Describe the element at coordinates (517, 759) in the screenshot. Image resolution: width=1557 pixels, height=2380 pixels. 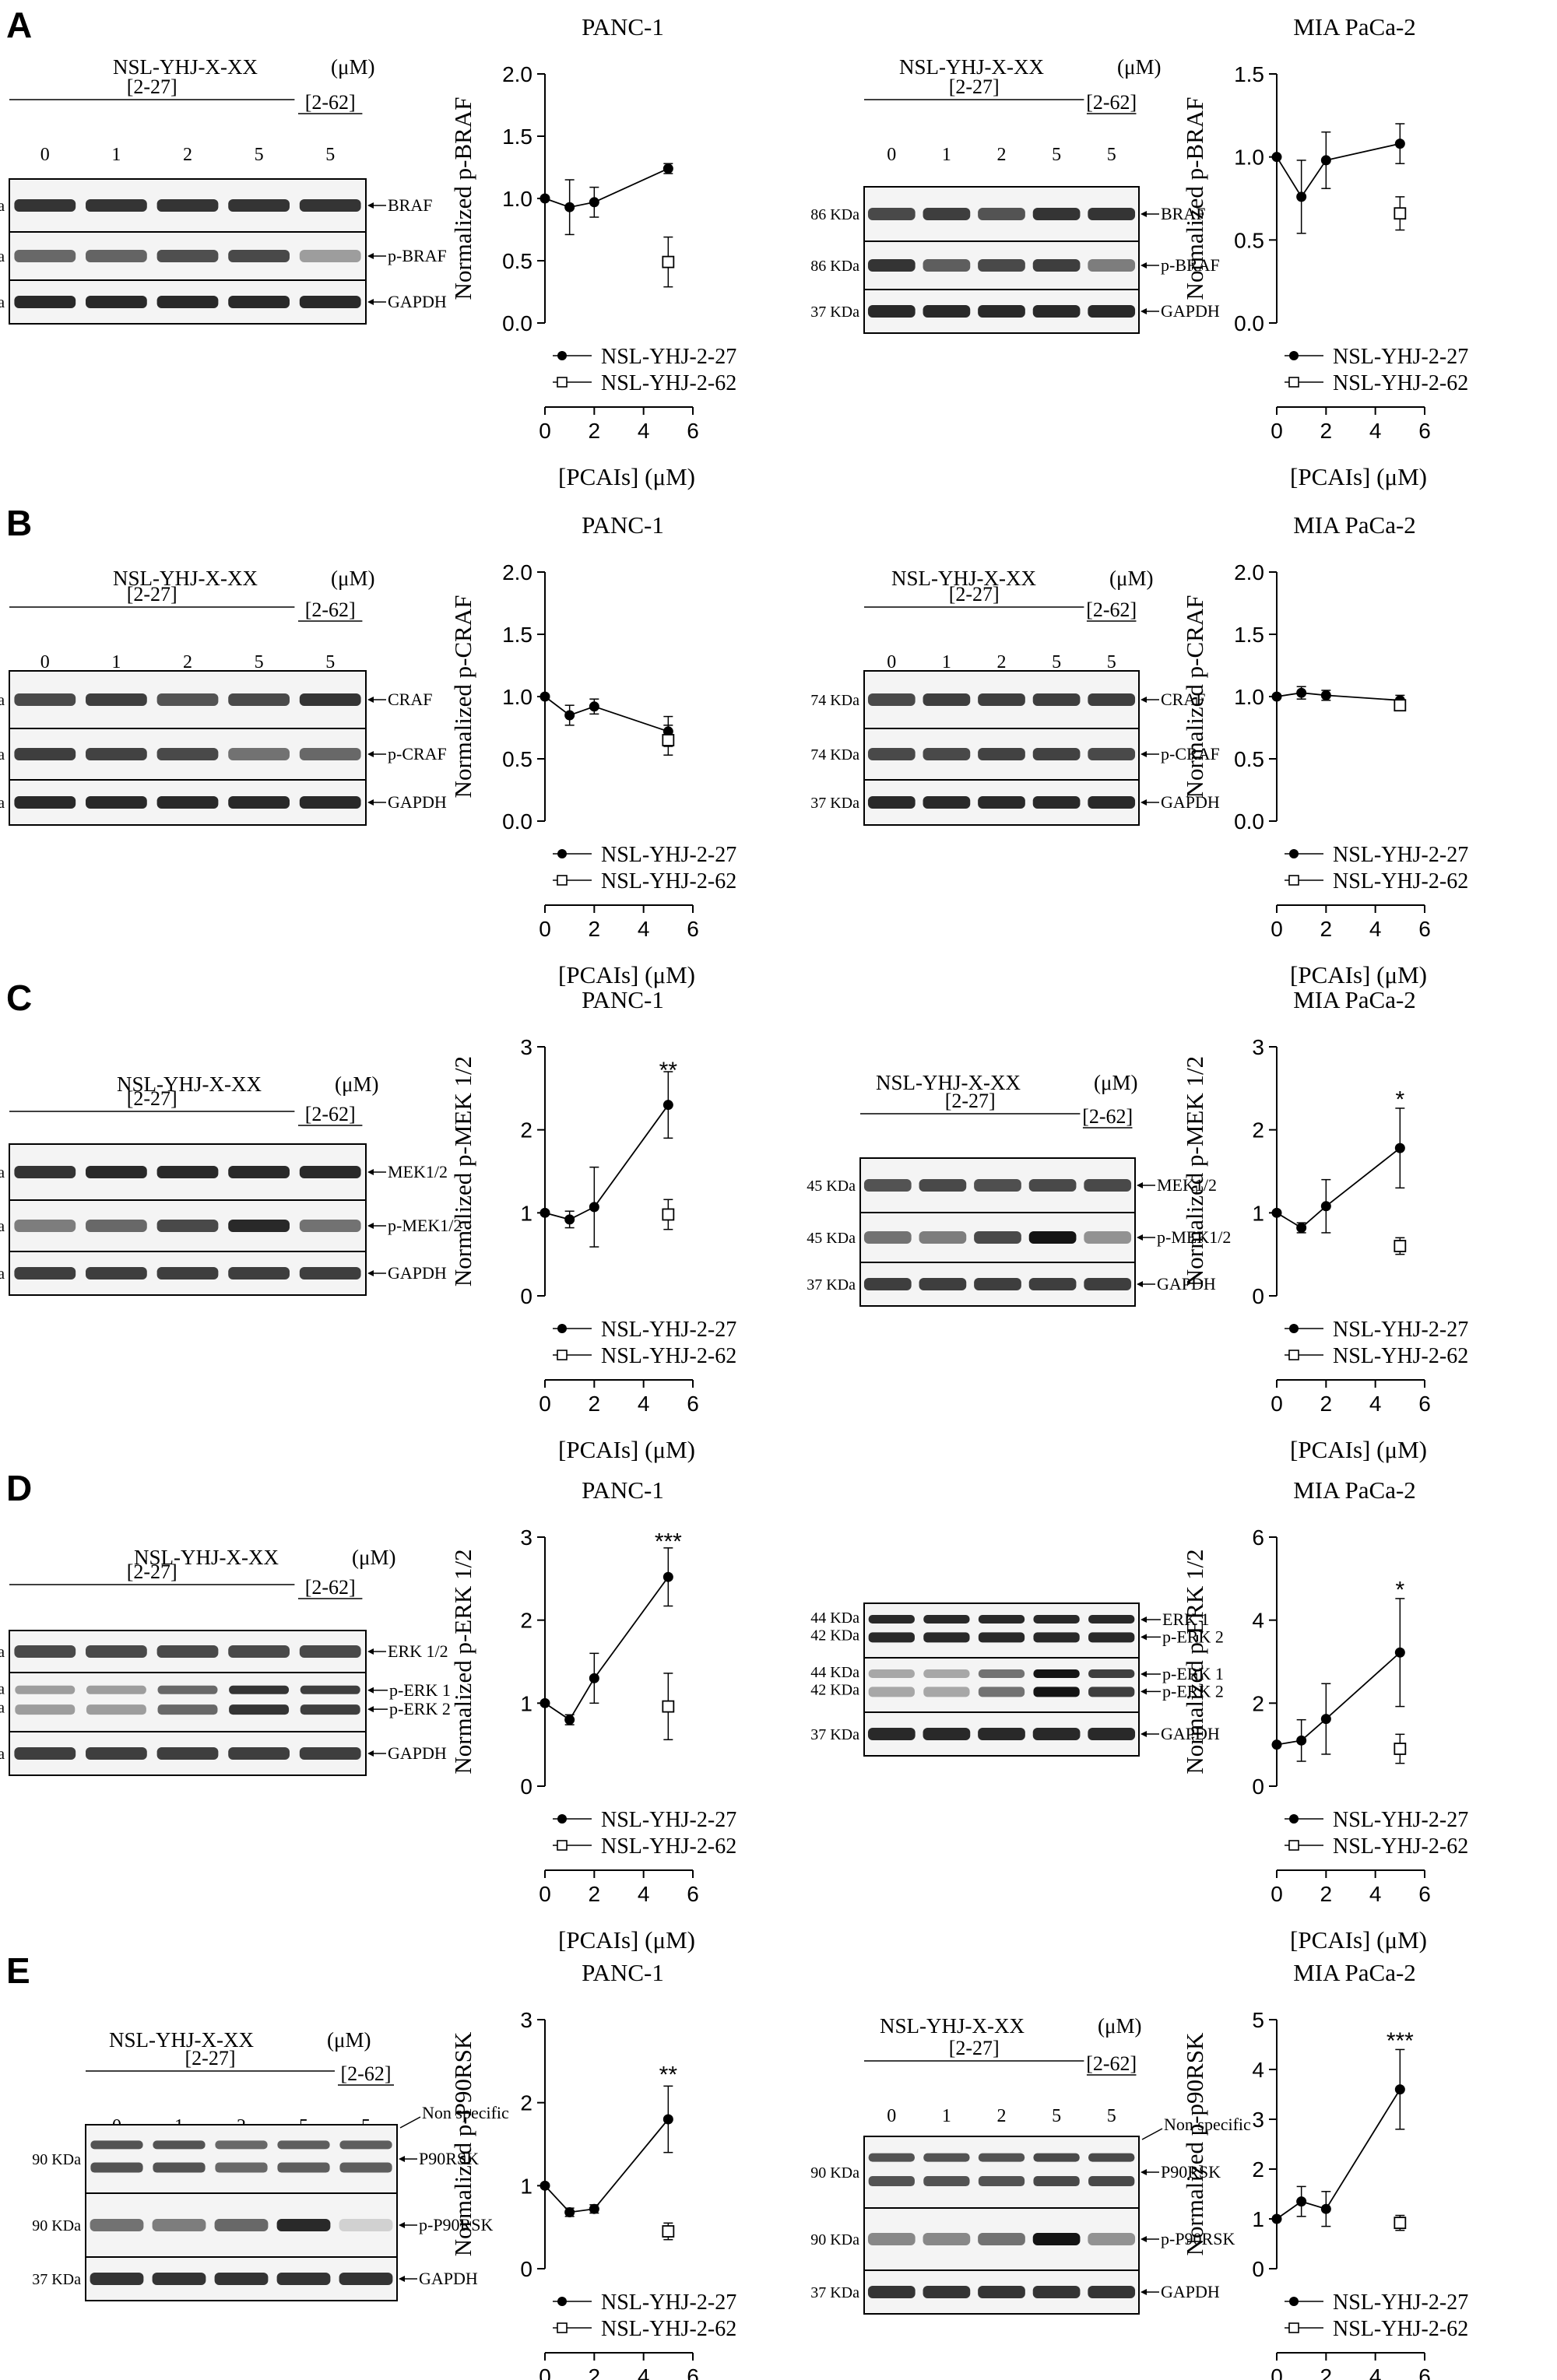
I see `y-tick-label: 0.5` at that location.